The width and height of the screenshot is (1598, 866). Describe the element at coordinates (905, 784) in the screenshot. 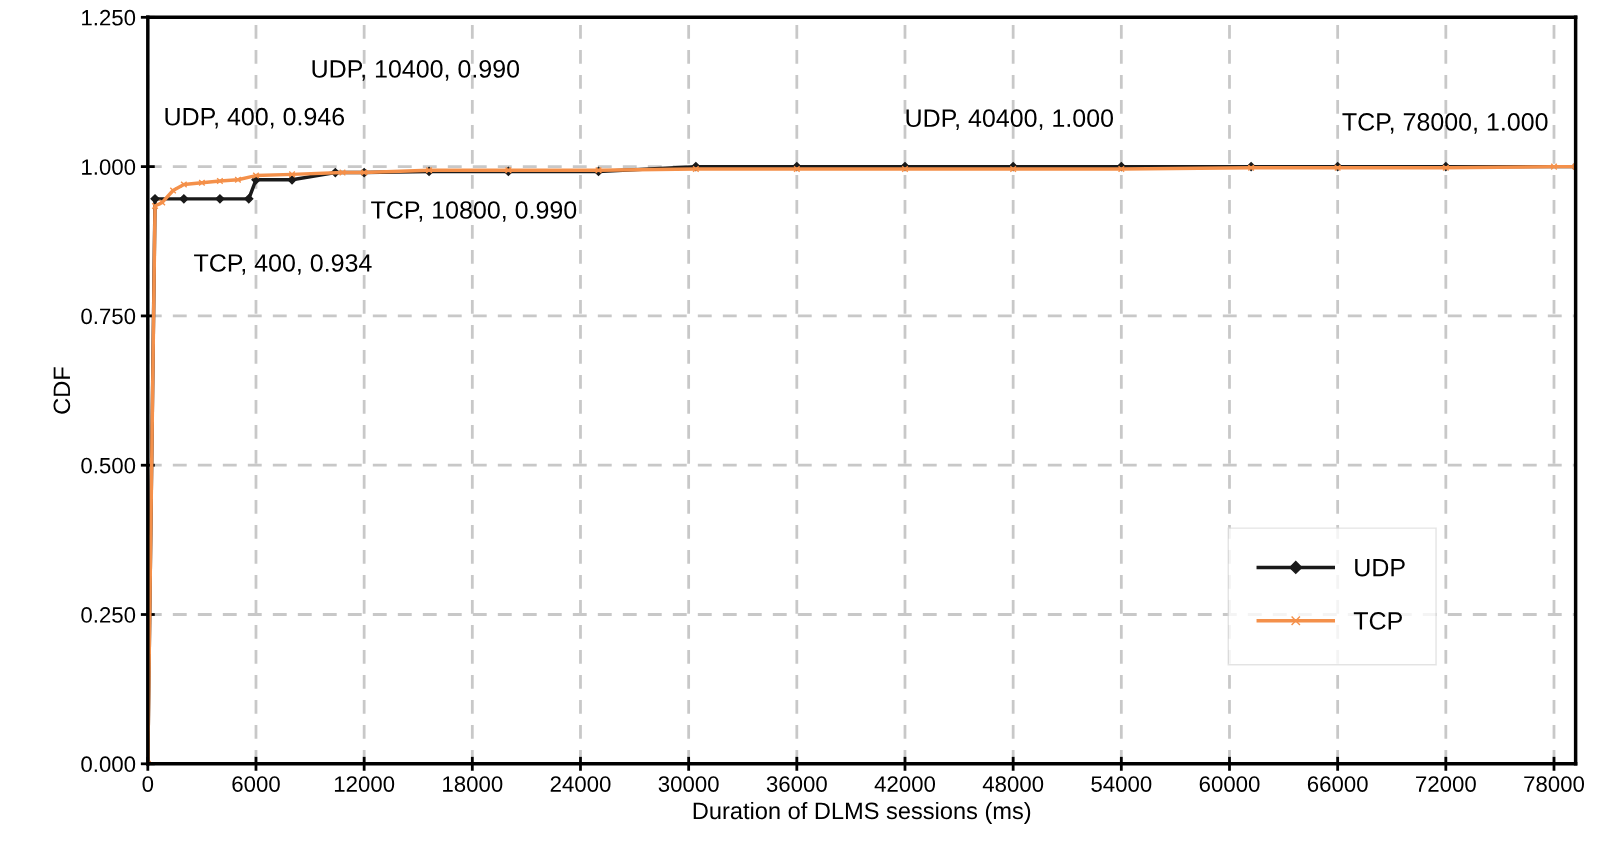

I see `x-tick-label: 42000` at that location.